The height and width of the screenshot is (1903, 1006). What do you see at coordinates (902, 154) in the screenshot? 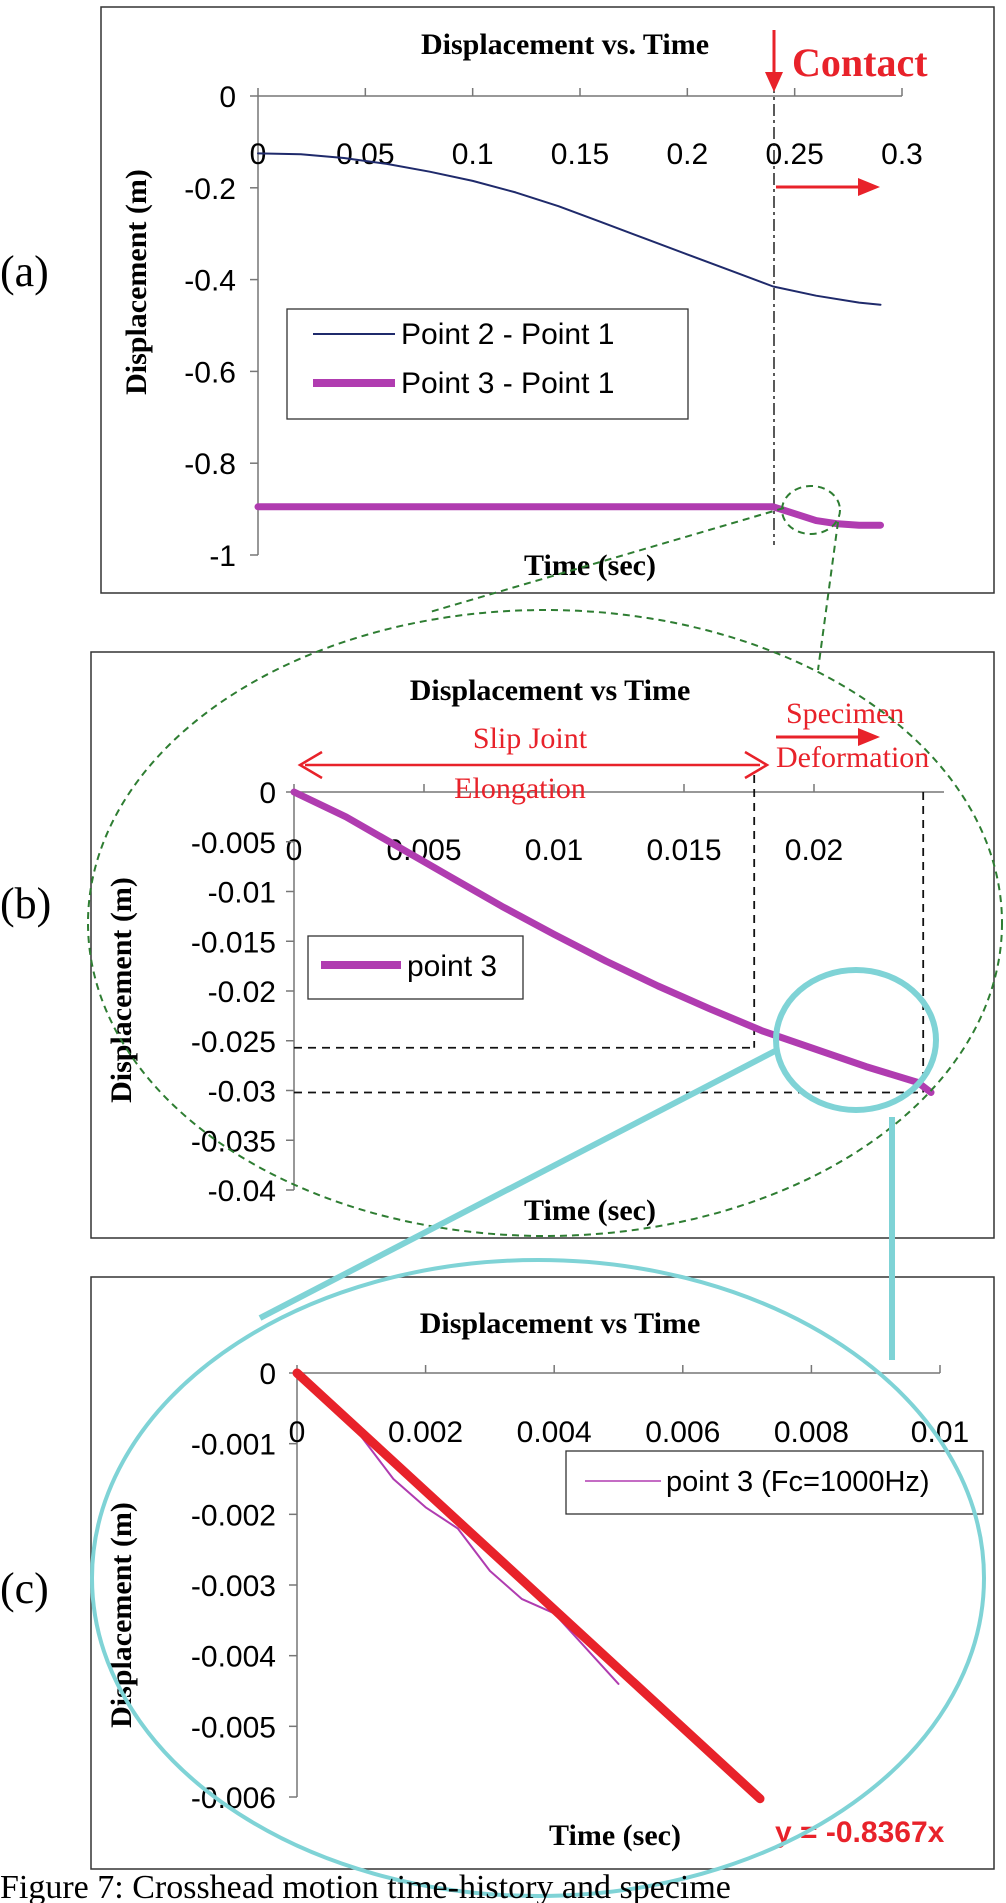
I see `panel-a-xtick-label: 0.3` at bounding box center [902, 154].